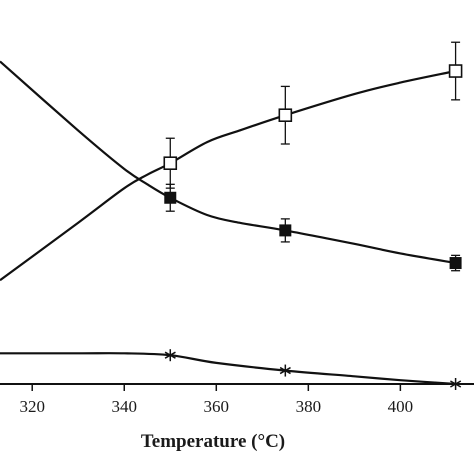 Image resolution: width=474 pixels, height=474 pixels. I want to click on x-tick-label-380: 380, so click(309, 406).